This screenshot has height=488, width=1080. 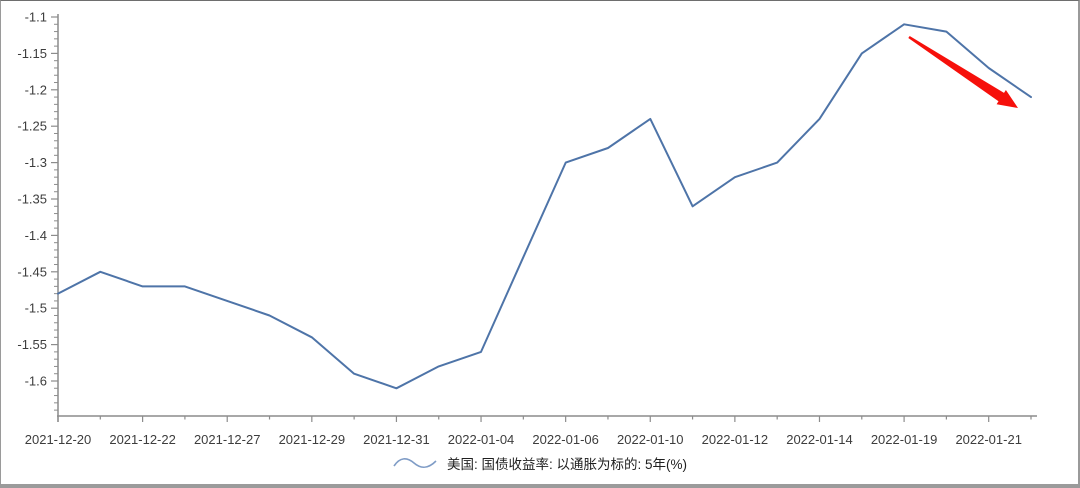 What do you see at coordinates (36, 308) in the screenshot?
I see `y-tick-label: -1.5` at bounding box center [36, 308].